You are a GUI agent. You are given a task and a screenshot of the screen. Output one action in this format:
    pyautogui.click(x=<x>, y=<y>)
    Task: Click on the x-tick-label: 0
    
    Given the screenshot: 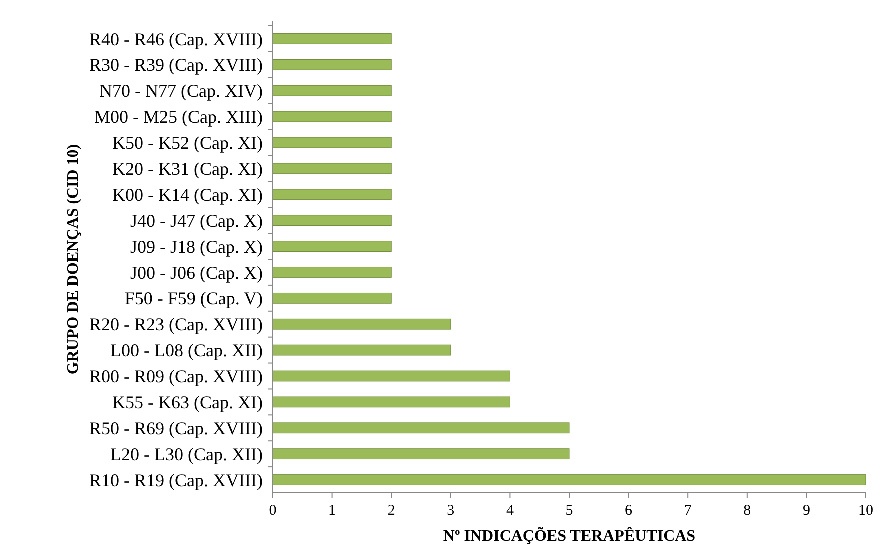 What is the action you would take?
    pyautogui.click(x=273, y=511)
    